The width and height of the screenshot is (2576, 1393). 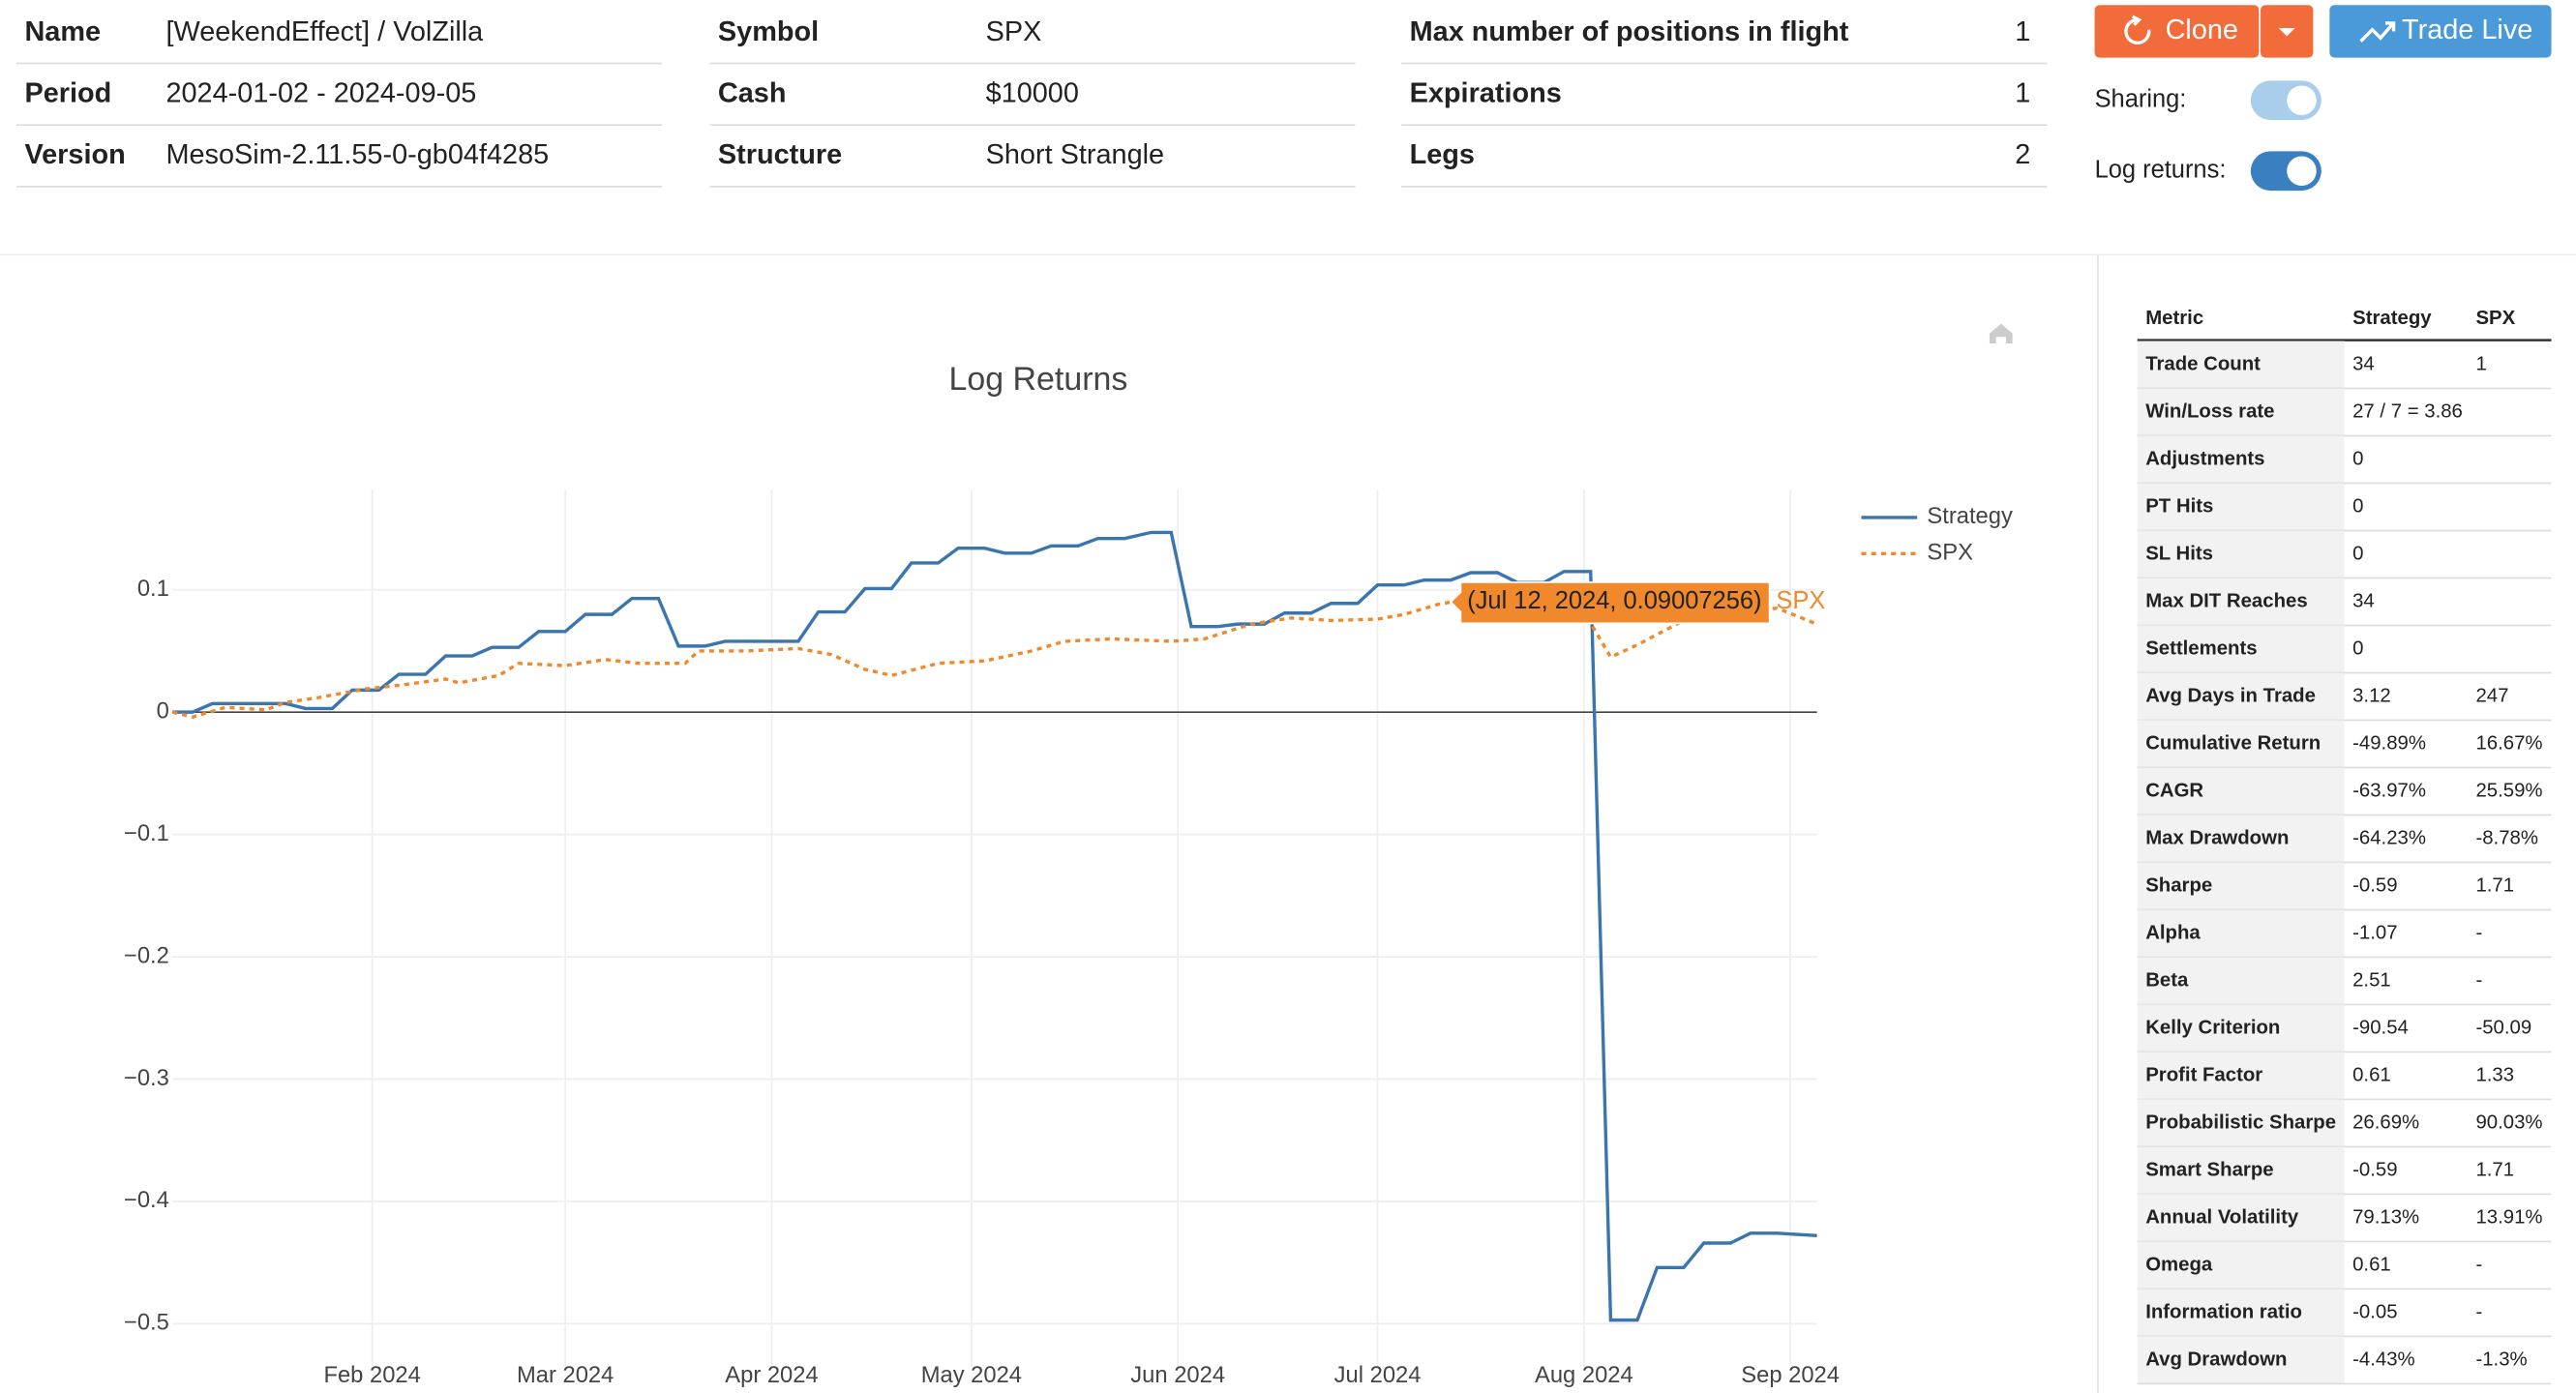 What do you see at coordinates (2371, 1074) in the screenshot?
I see `cell-value: 0.61` at bounding box center [2371, 1074].